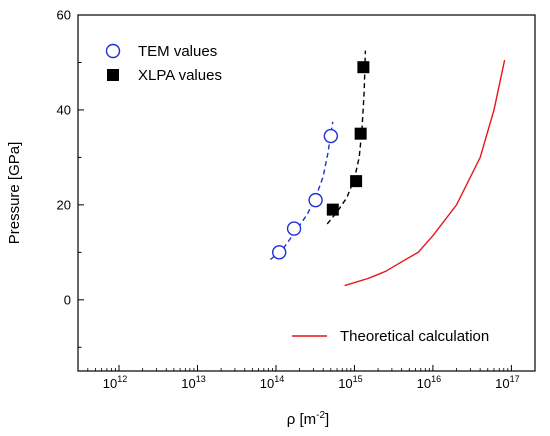  I want to click on x-tick-label-exp: 16, so click(436, 379).